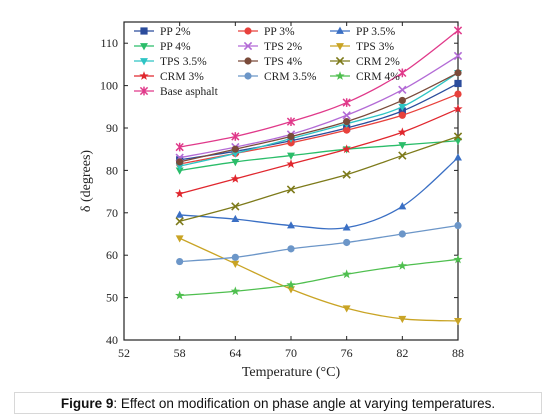  What do you see at coordinates (86, 181) in the screenshot?
I see `y-axis-title: δ (degrees)` at bounding box center [86, 181].